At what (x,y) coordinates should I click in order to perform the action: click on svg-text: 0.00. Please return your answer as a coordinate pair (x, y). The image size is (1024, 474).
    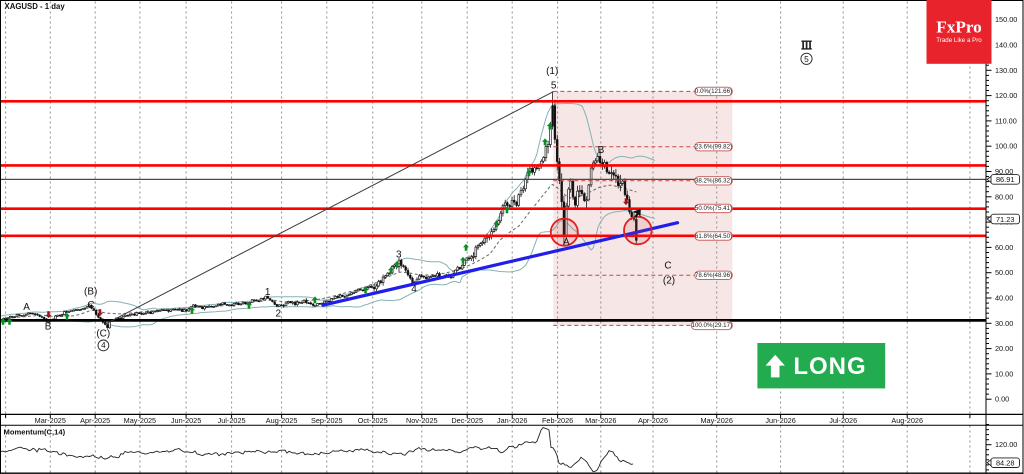
    Looking at the image, I should click on (1002, 399).